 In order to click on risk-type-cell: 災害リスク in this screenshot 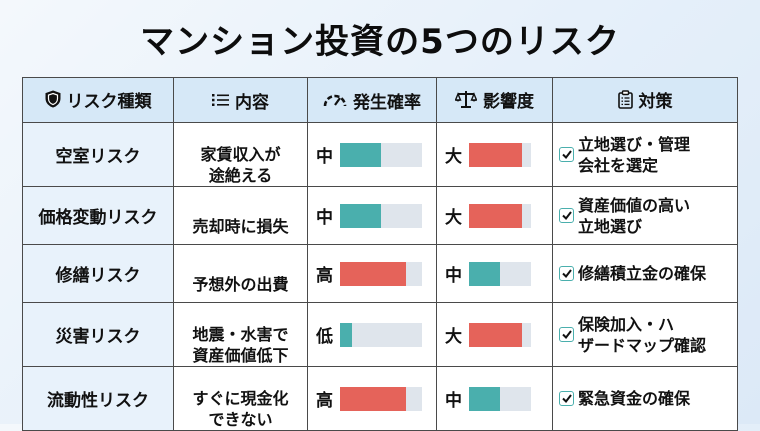, I will do `click(98, 334)`.